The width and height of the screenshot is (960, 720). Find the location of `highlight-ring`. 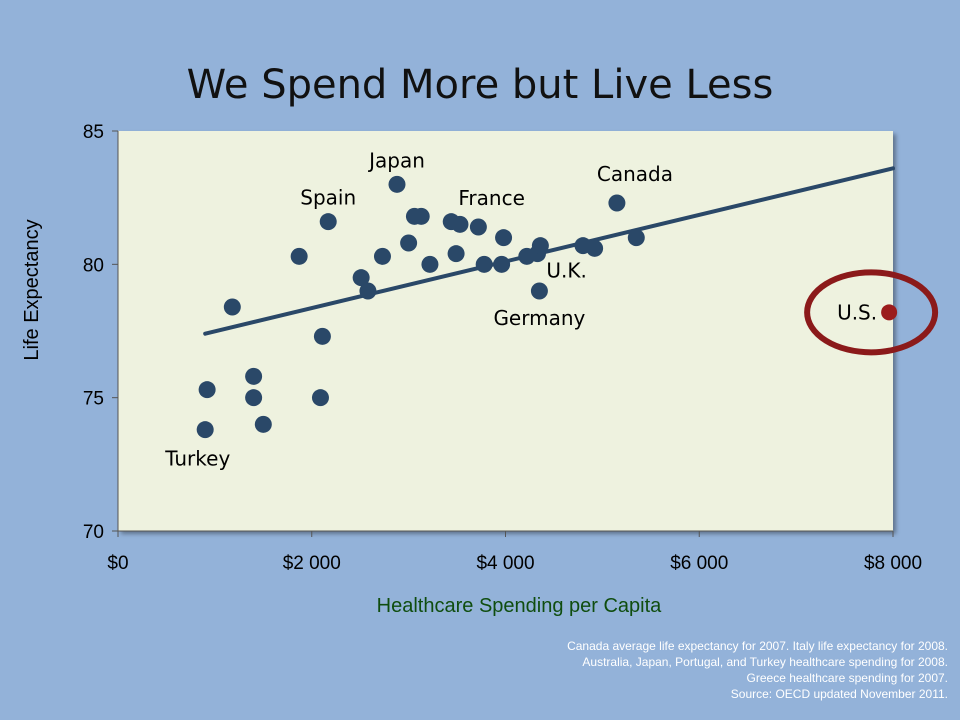

highlight-ring is located at coordinates (871, 312).